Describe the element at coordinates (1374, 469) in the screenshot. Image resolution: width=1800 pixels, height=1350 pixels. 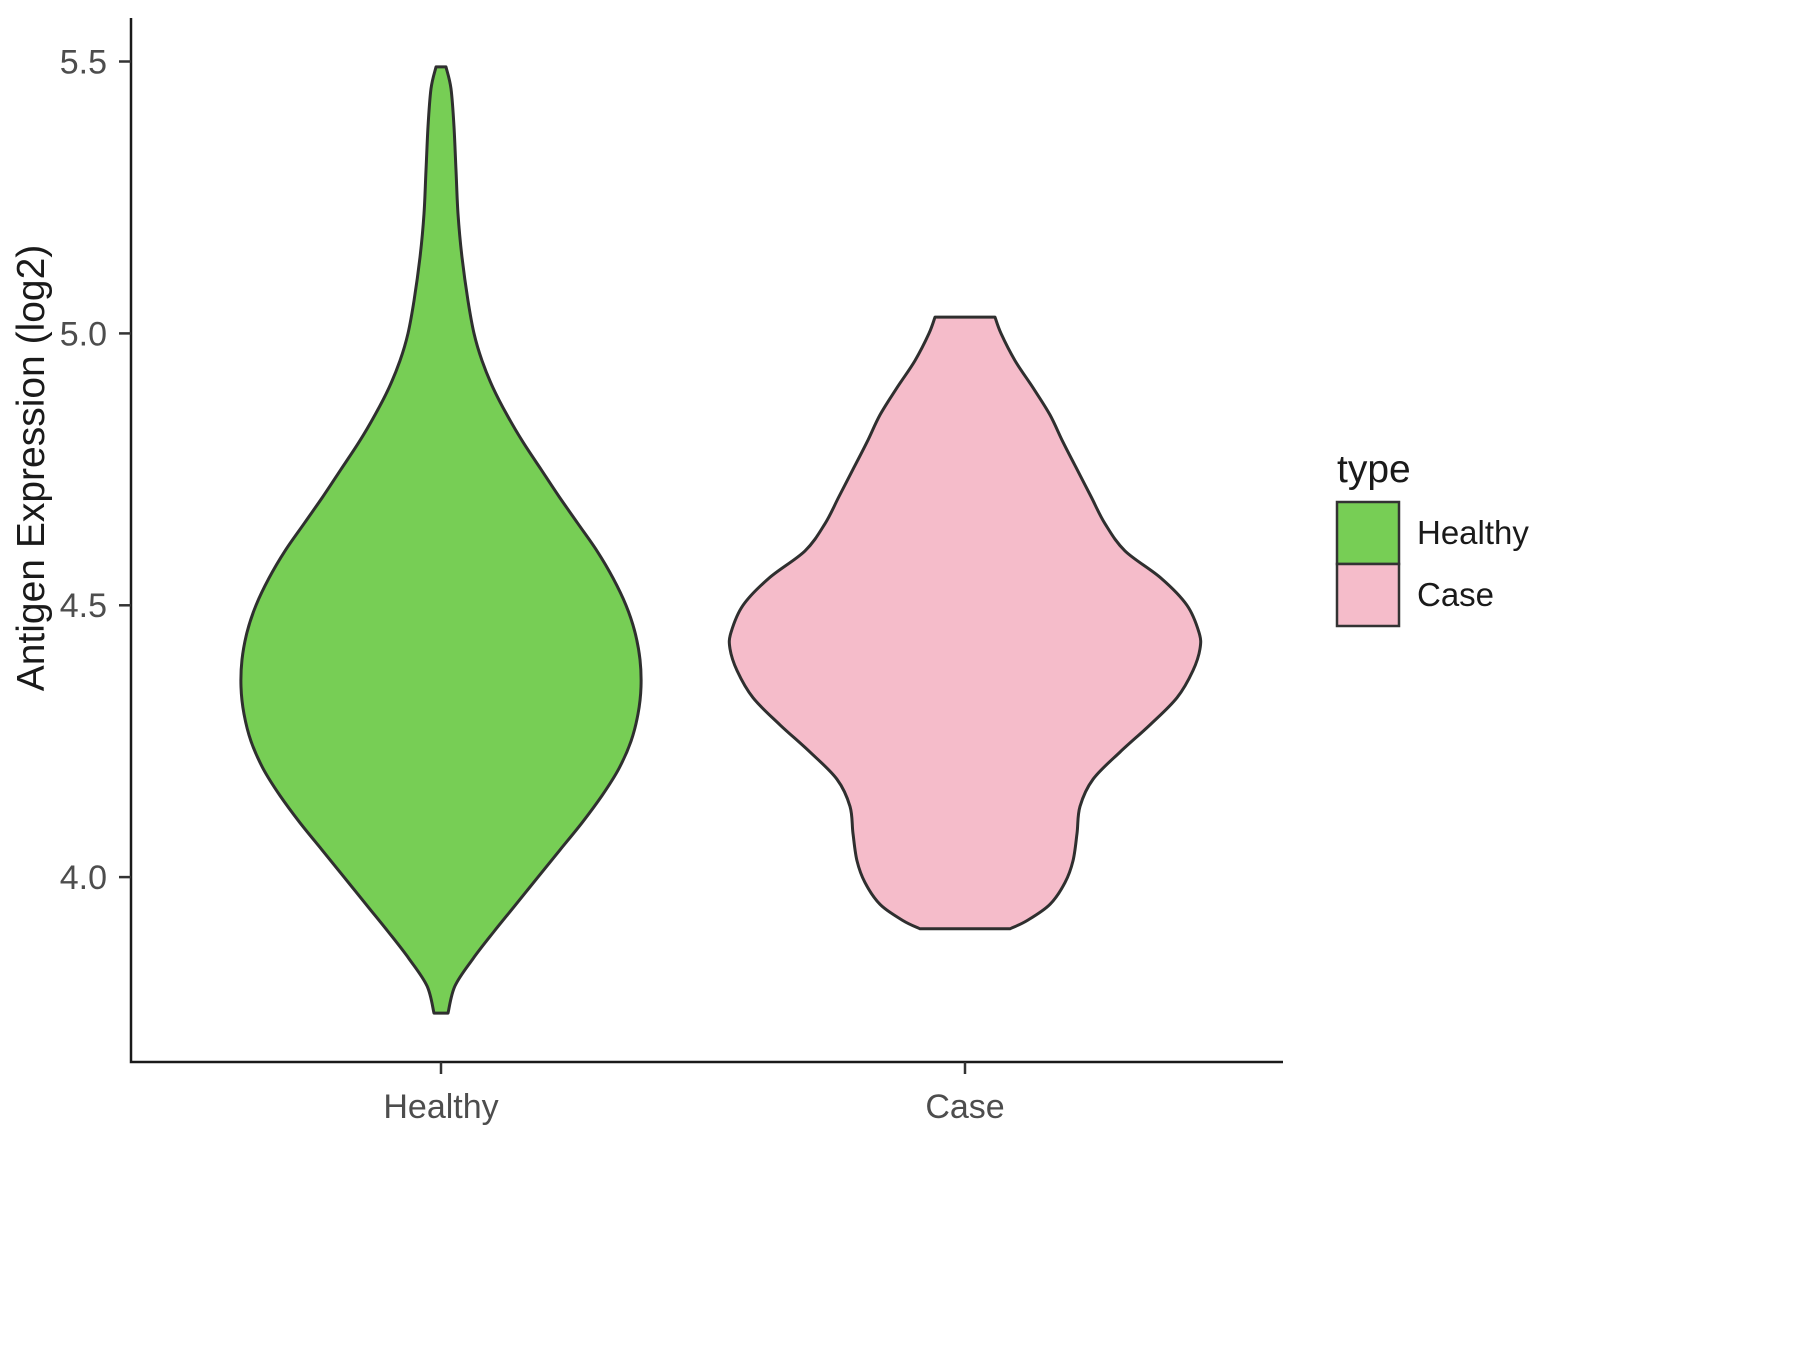
I see `legend-title: type` at that location.